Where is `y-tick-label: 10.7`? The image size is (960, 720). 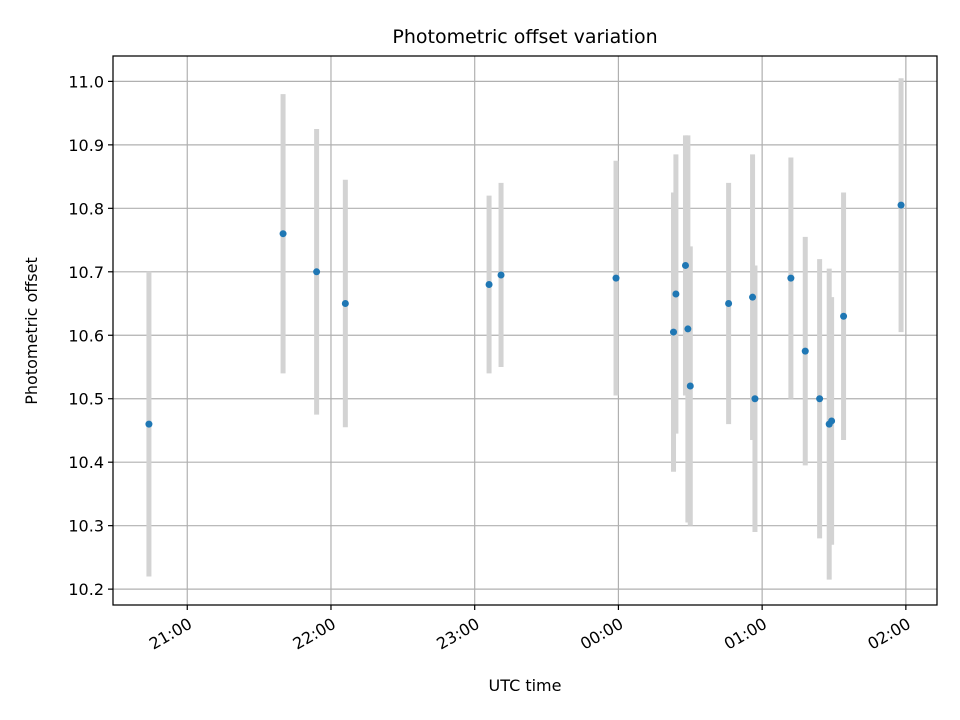 y-tick-label: 10.7 is located at coordinates (86, 272).